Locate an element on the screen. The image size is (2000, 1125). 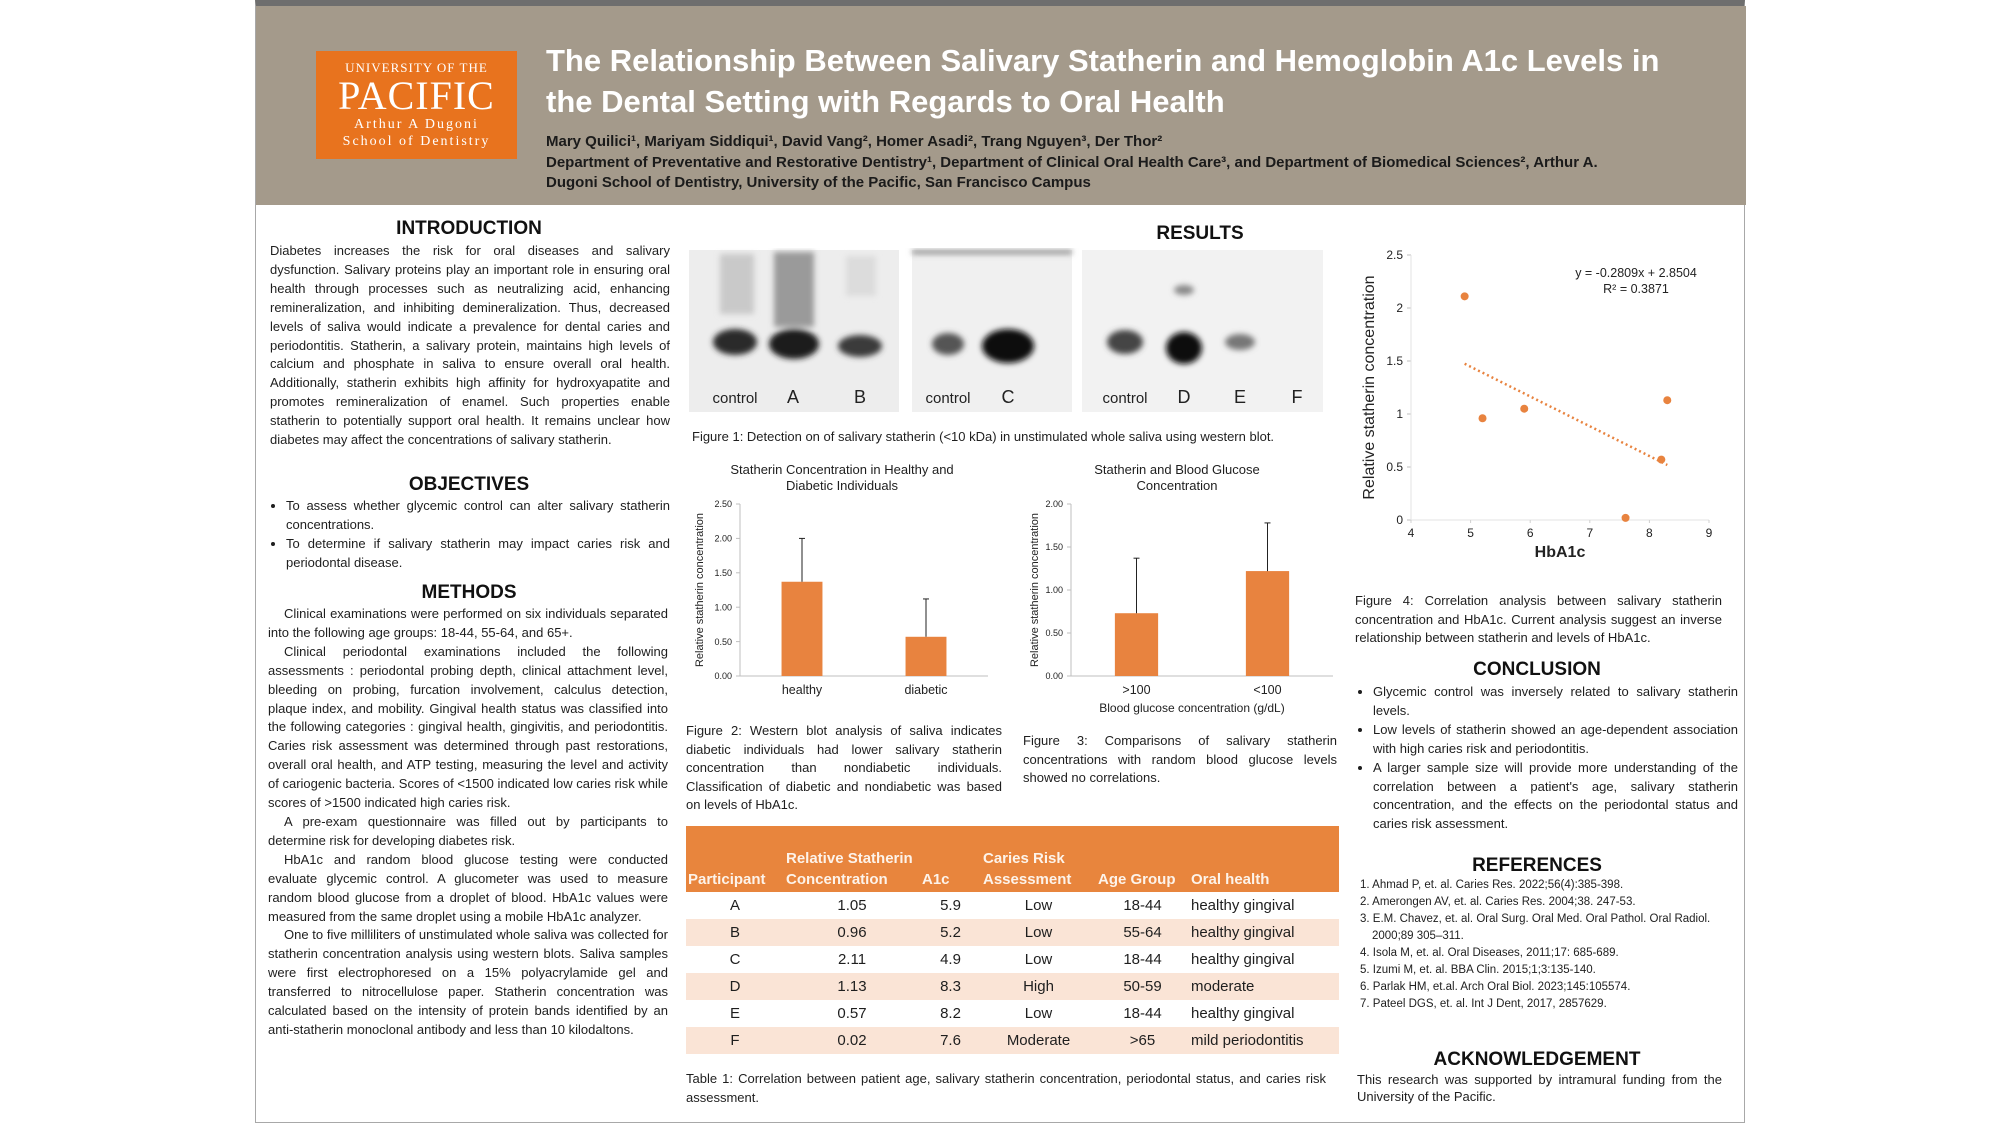
section-heading: RESULTS is located at coordinates (1200, 233).